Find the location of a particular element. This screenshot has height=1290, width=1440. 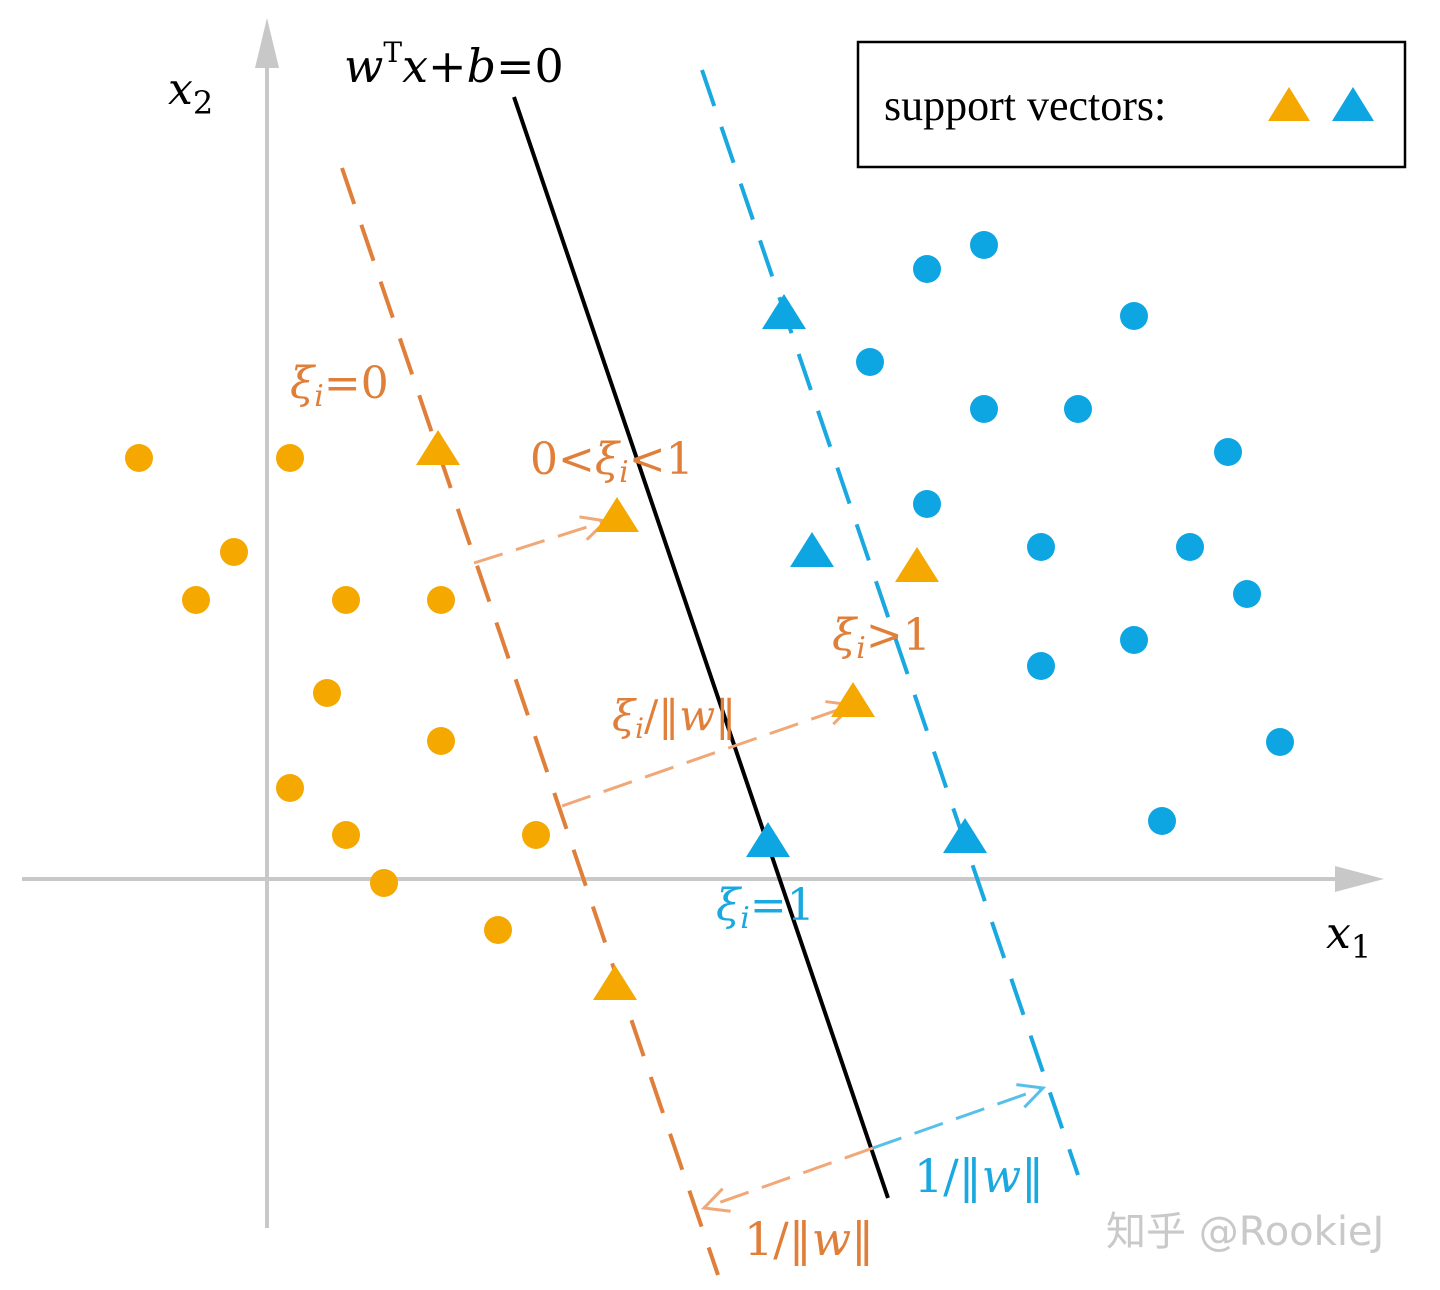

blue-support-vectors is located at coordinates (866, 575).